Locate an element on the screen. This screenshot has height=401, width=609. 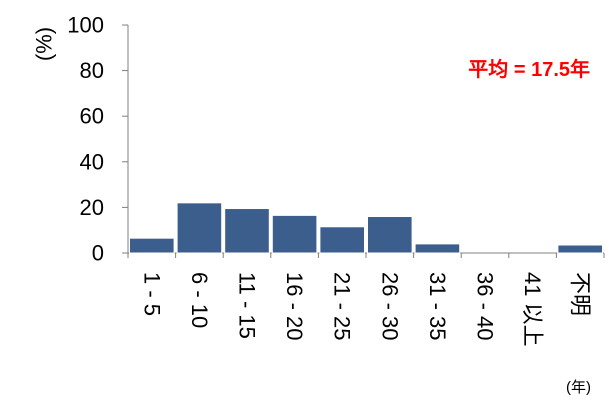
category-label: 不明 is located at coordinates (580, 294).